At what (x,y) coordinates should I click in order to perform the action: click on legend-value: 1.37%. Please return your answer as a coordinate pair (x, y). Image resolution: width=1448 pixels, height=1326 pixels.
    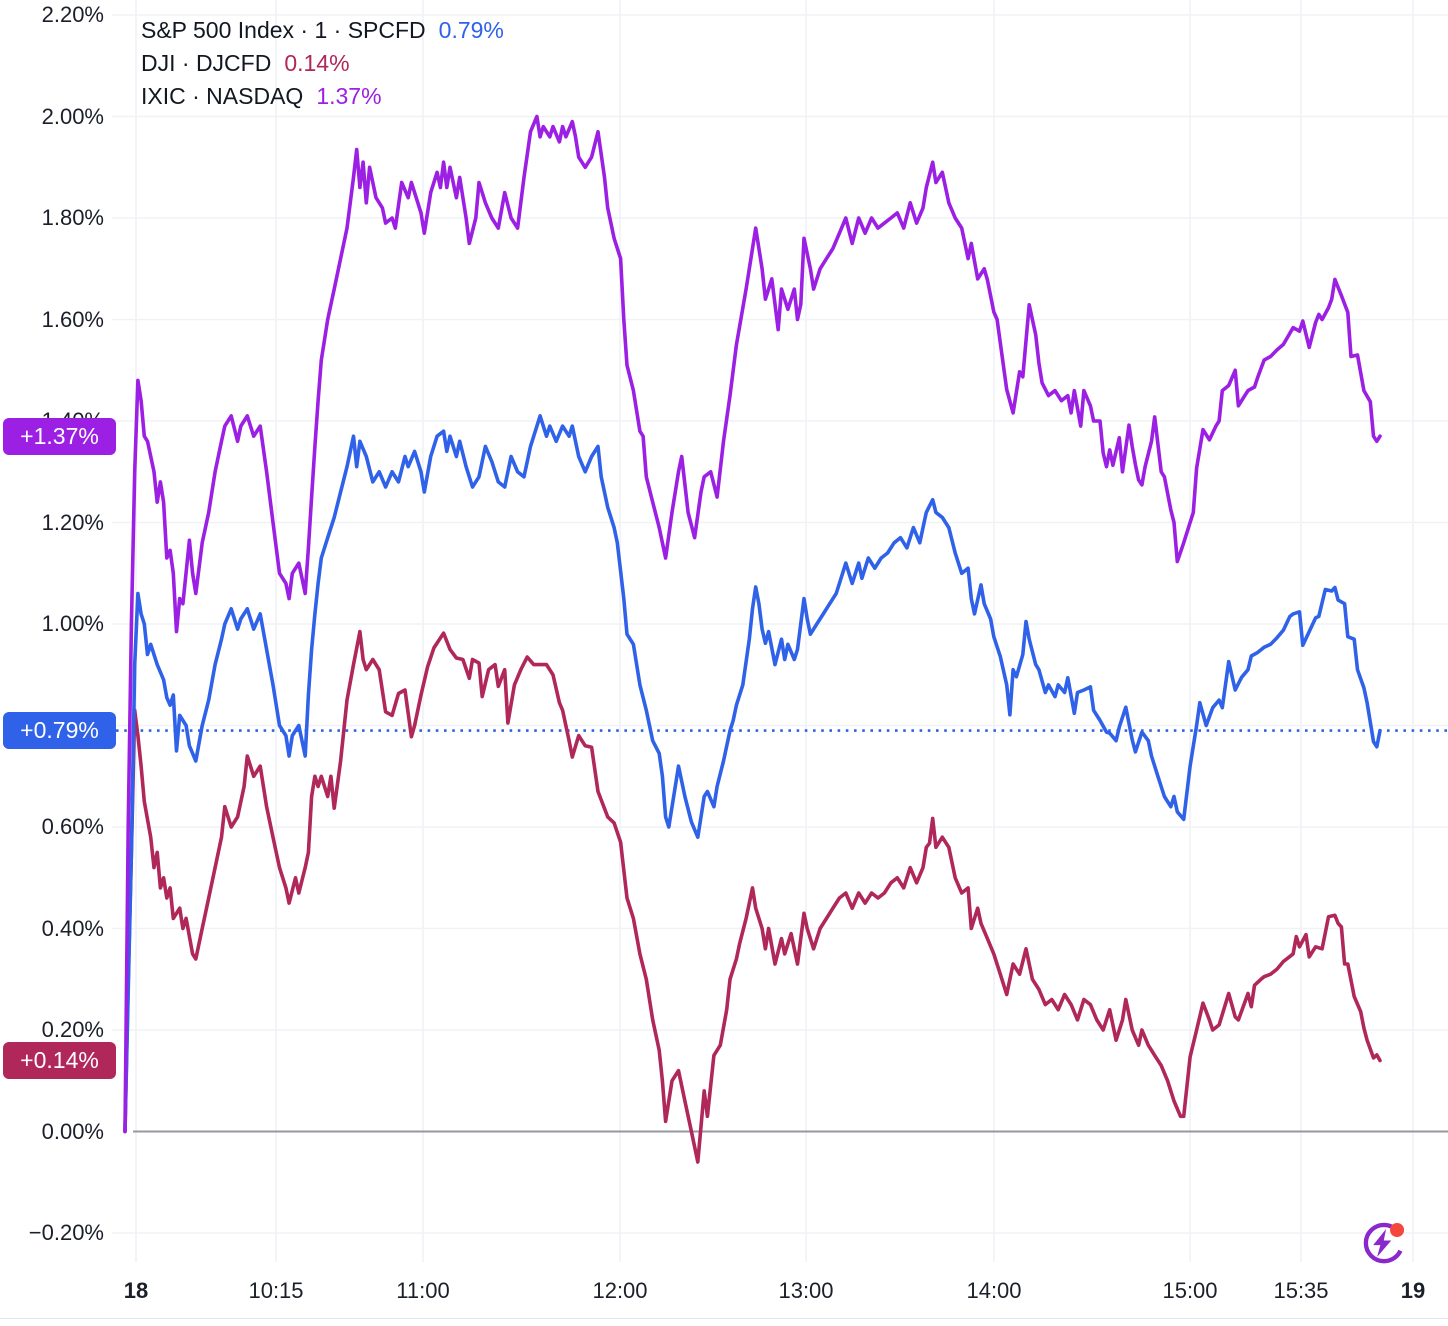
    Looking at the image, I should click on (349, 96).